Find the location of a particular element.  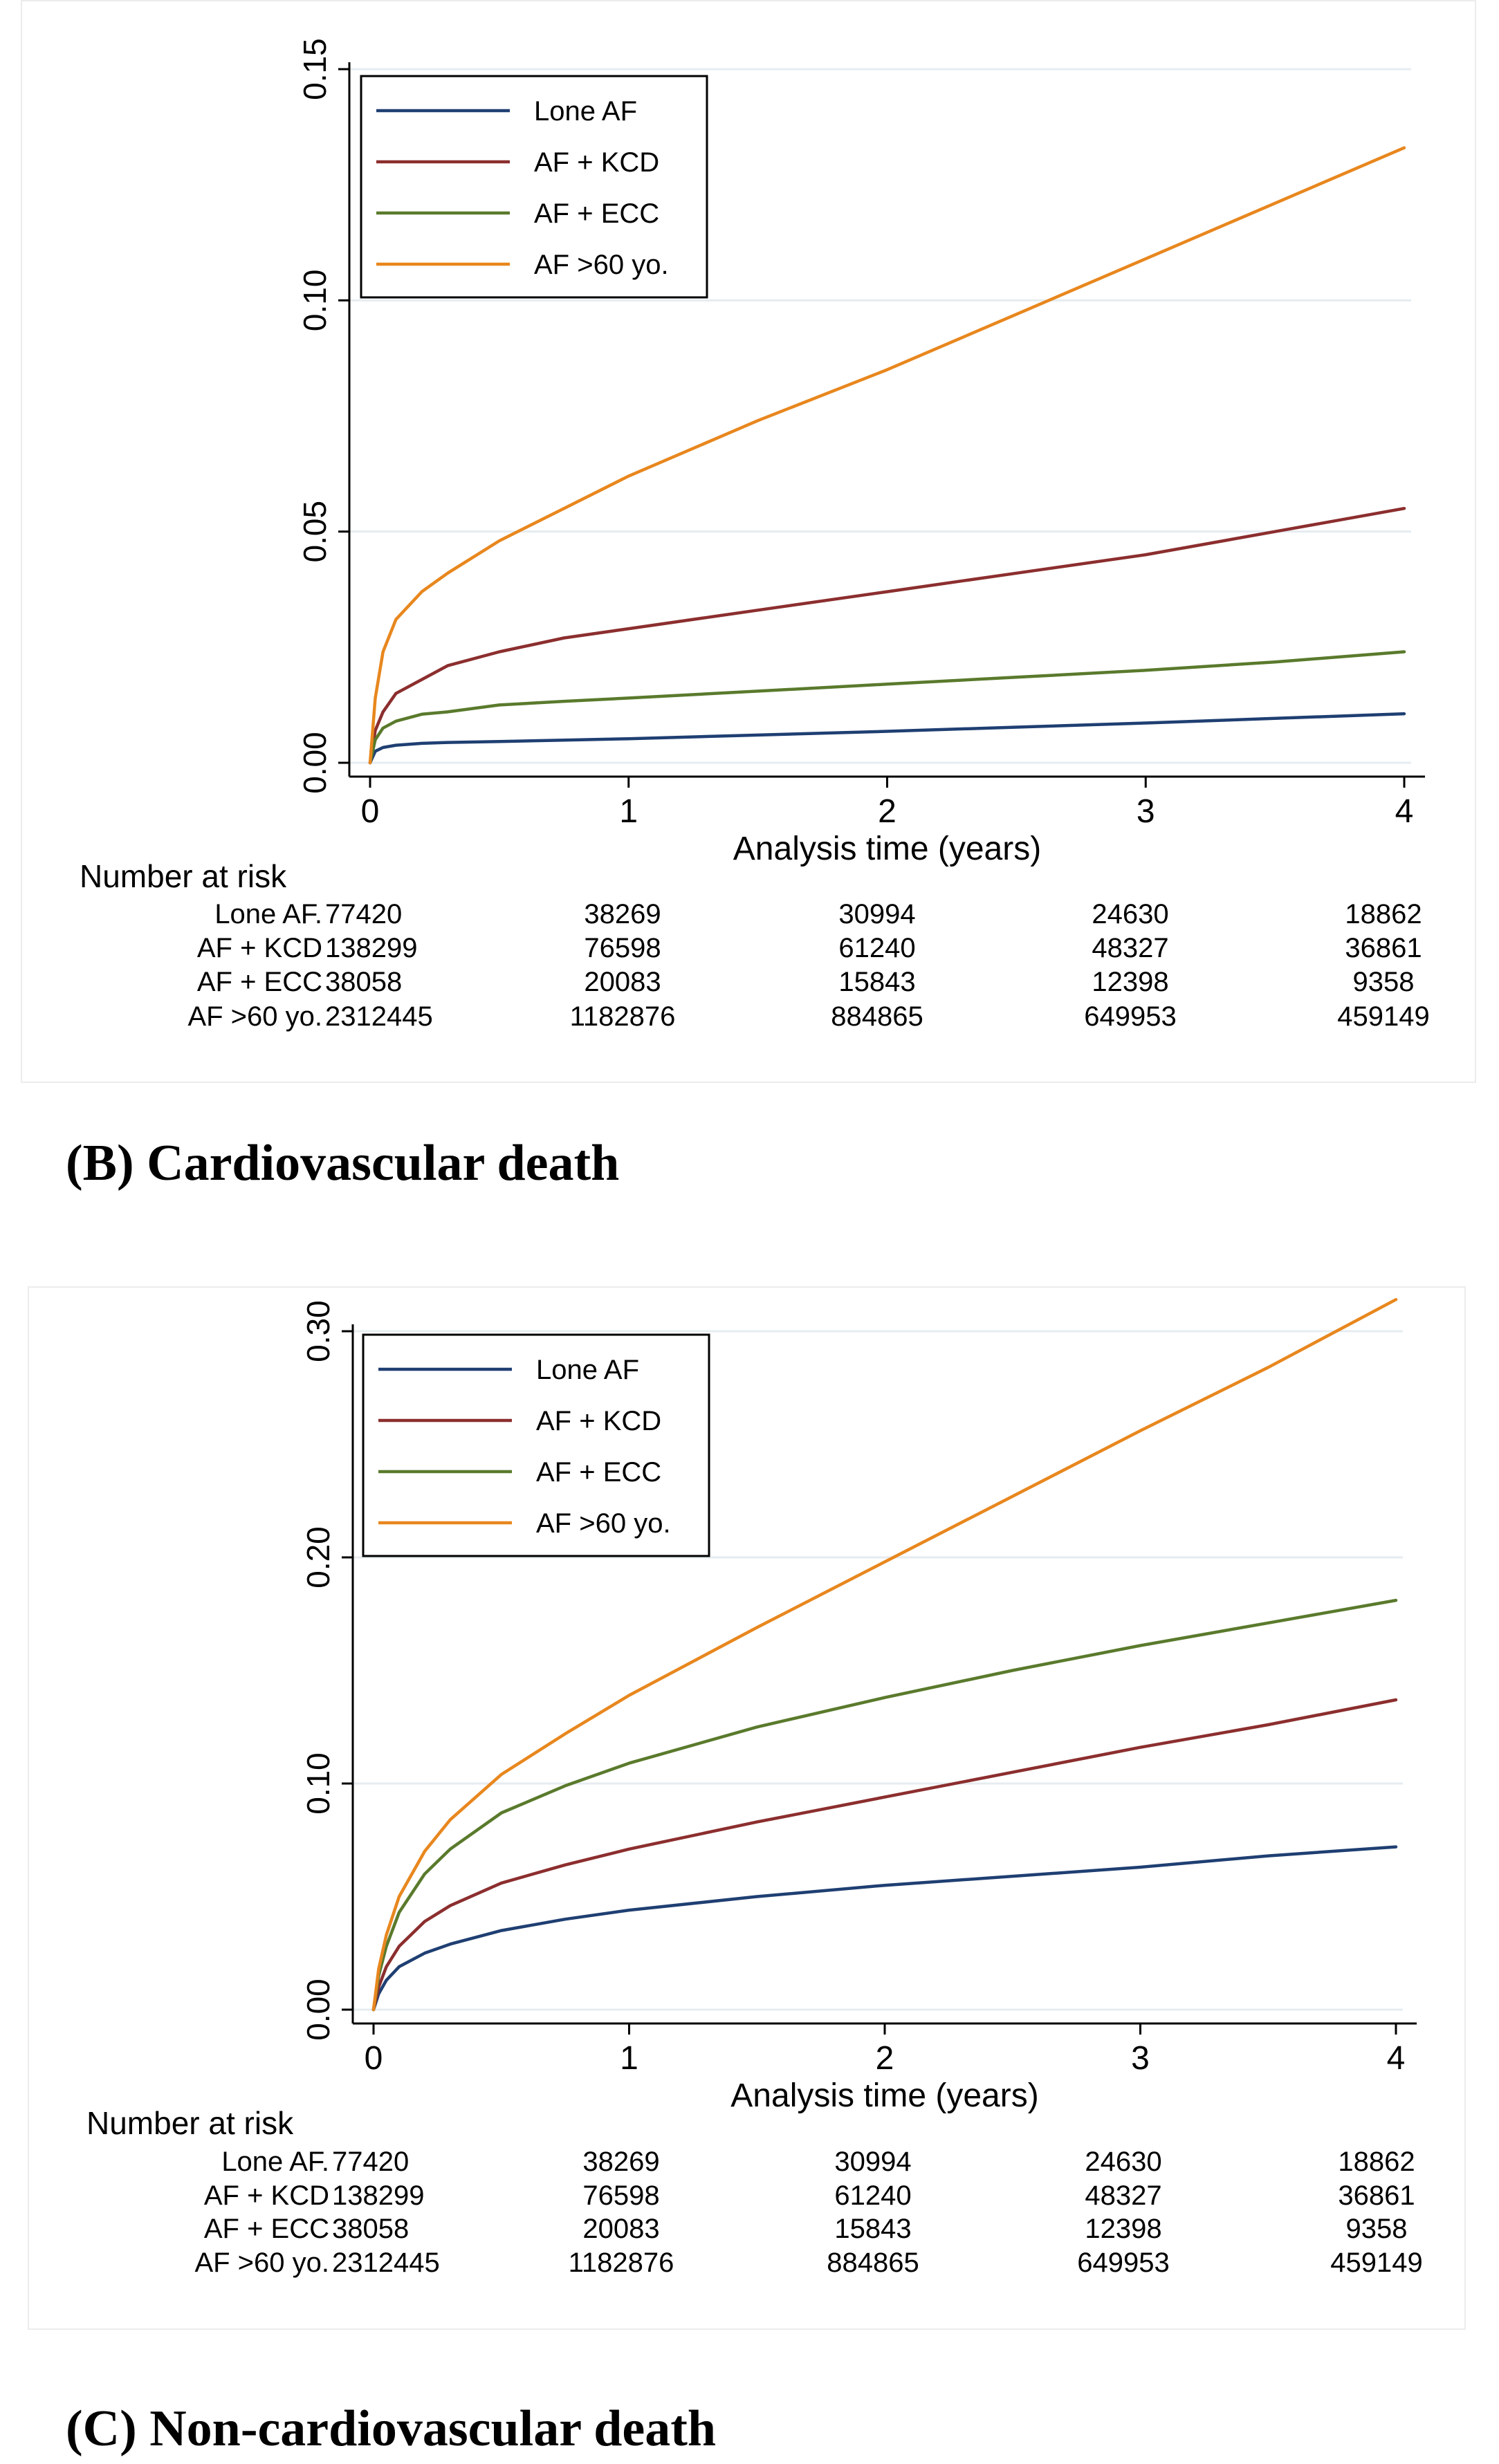

y-tick-label: 0.05 is located at coordinates (315, 532).